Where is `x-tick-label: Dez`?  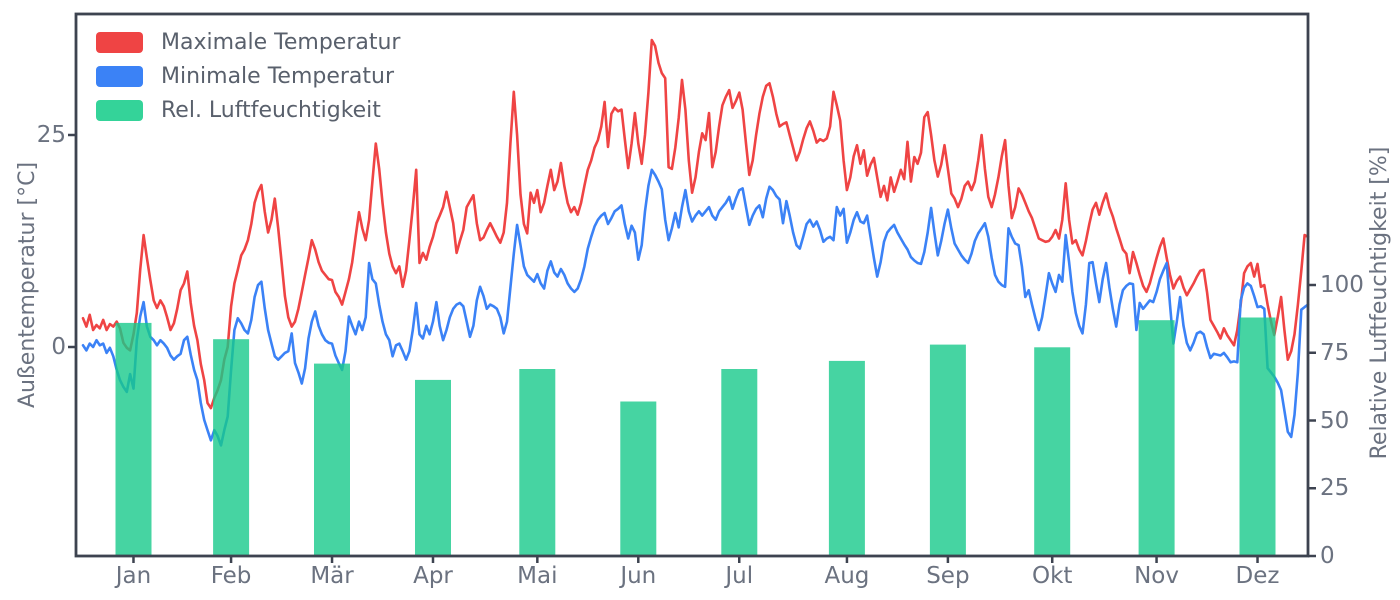
x-tick-label: Dez is located at coordinates (1257, 576).